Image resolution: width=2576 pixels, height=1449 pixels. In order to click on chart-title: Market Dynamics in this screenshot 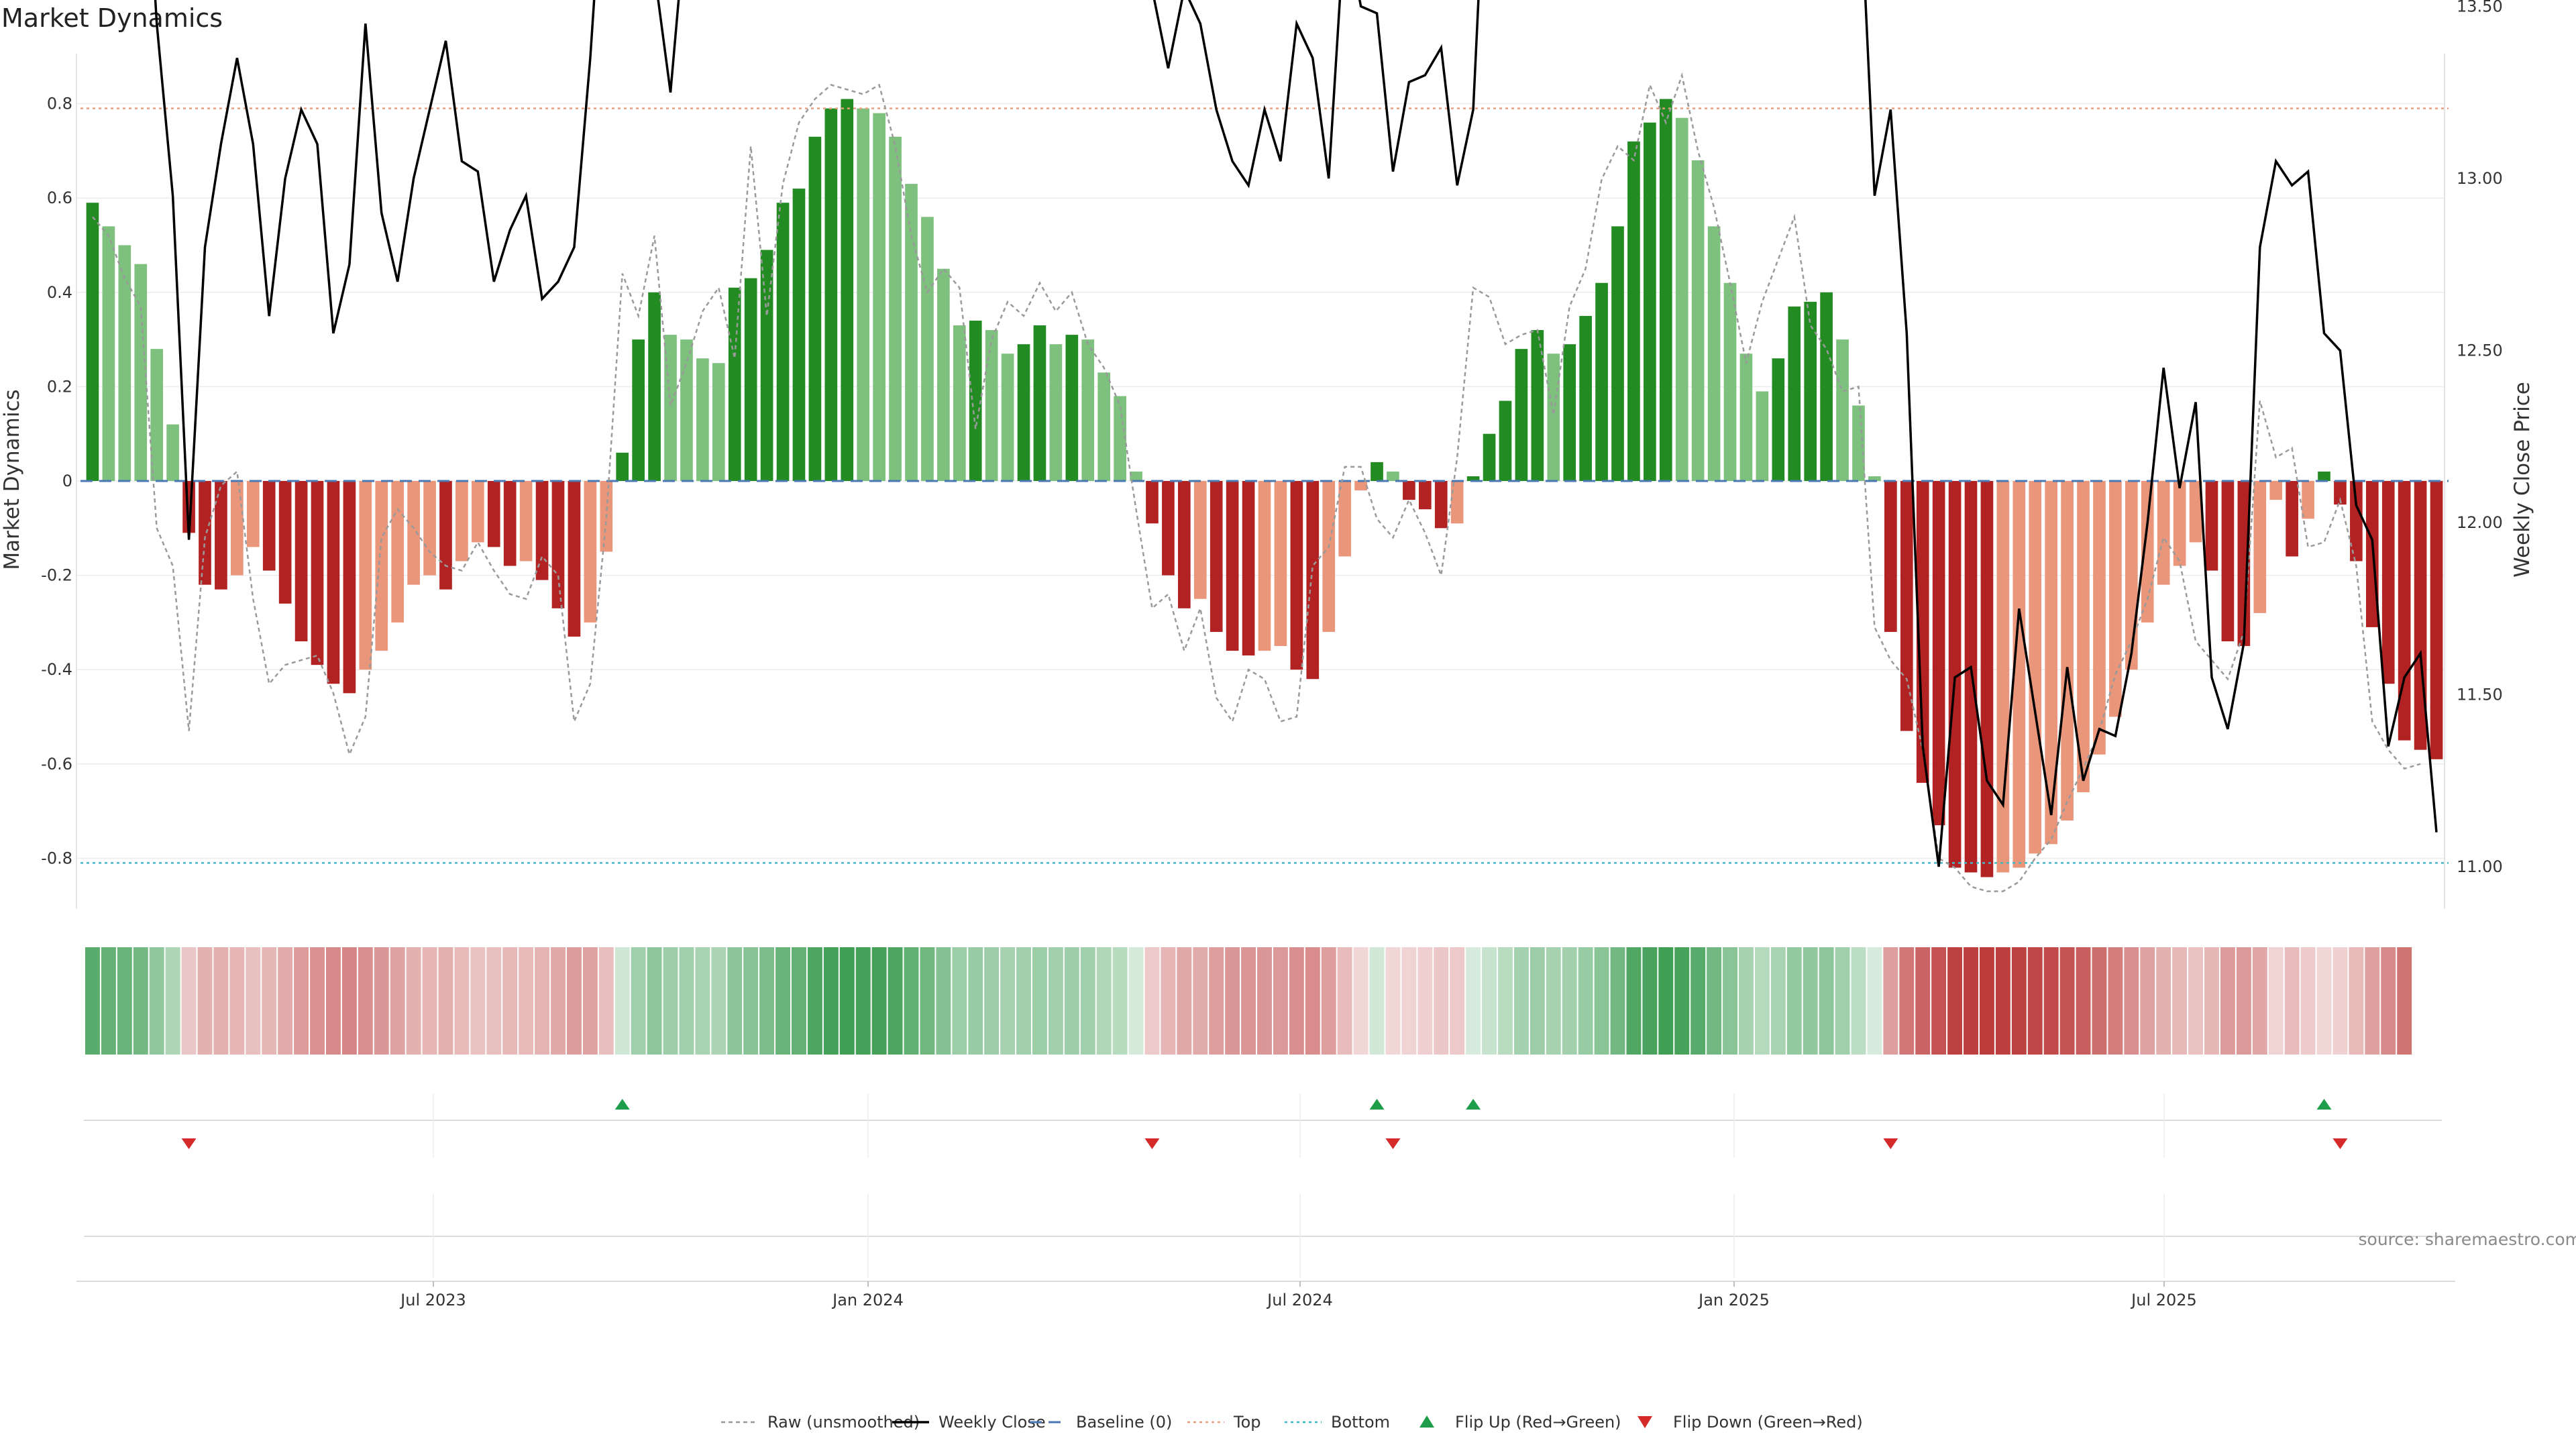, I will do `click(112, 18)`.